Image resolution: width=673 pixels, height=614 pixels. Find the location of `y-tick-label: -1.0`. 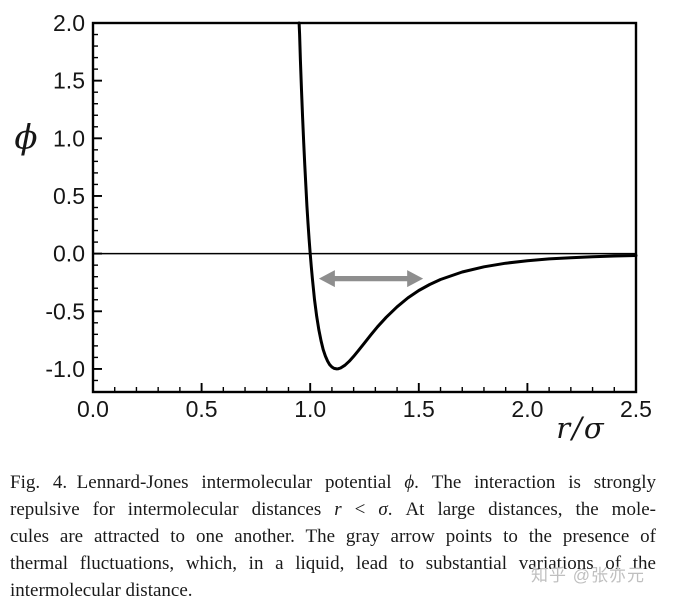

y-tick-label: -1.0 is located at coordinates (65, 369).